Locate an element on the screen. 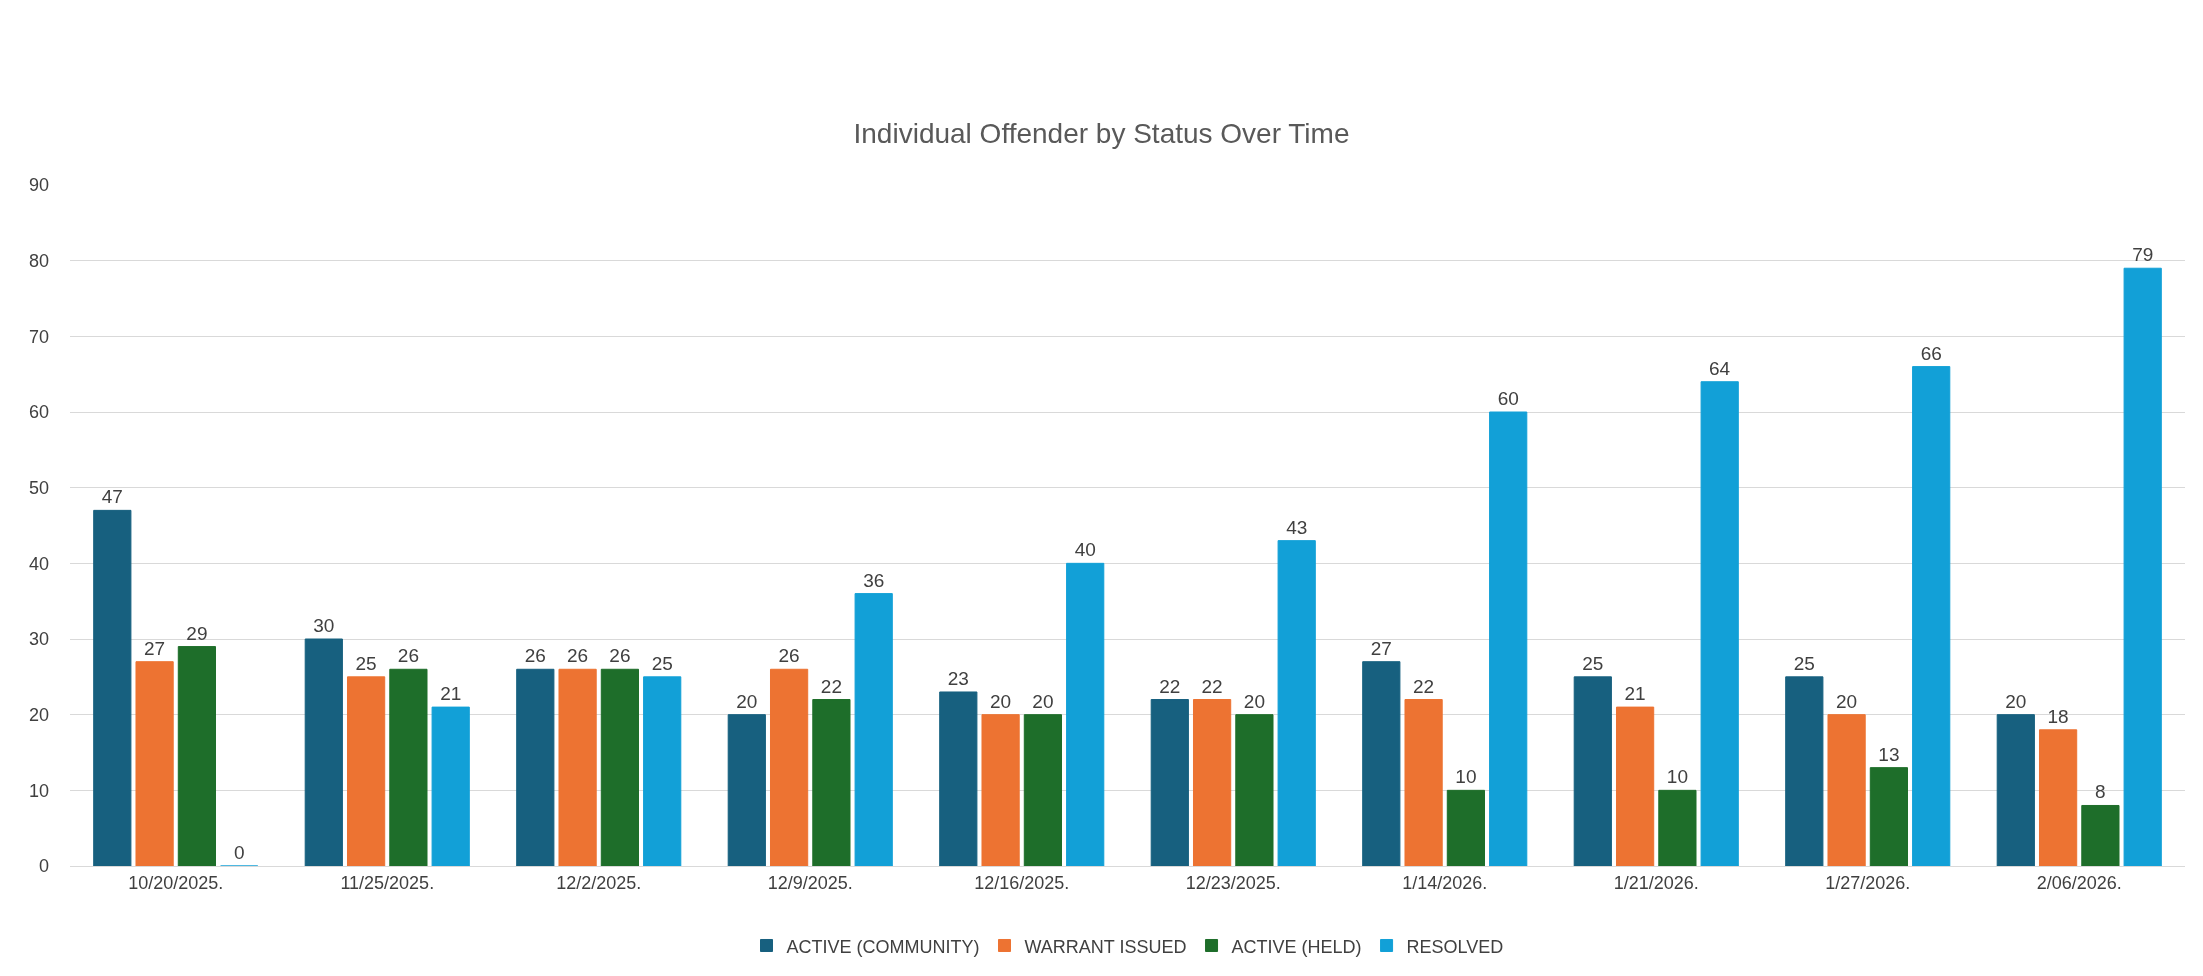 This screenshot has height=976, width=2203. data-label: 13 is located at coordinates (1889, 754).